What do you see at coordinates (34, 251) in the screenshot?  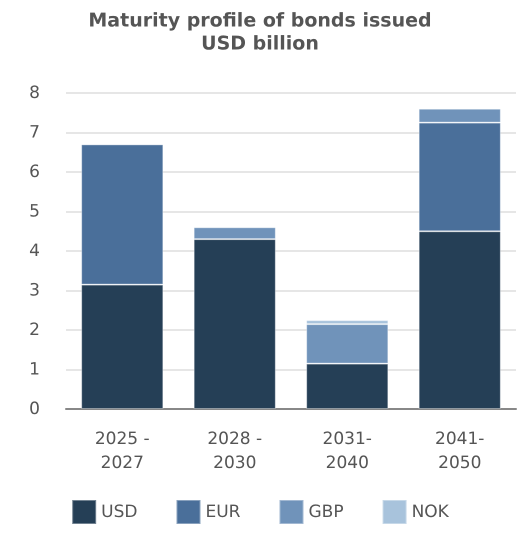 I see `y-tick-label: 4` at bounding box center [34, 251].